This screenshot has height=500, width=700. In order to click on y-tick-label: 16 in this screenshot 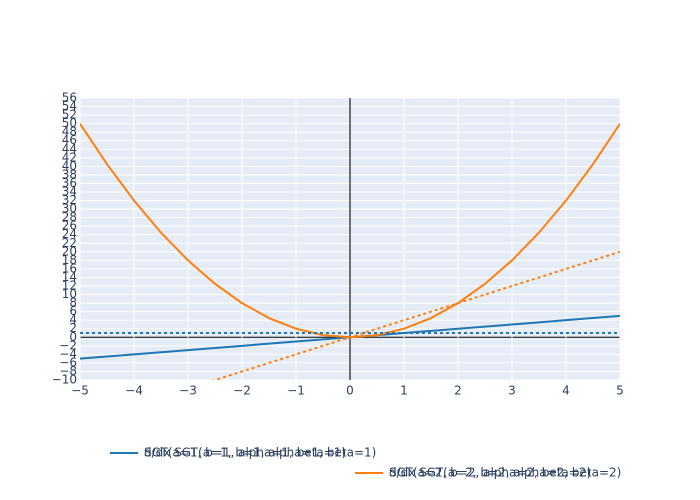, I will do `click(69, 268)`.